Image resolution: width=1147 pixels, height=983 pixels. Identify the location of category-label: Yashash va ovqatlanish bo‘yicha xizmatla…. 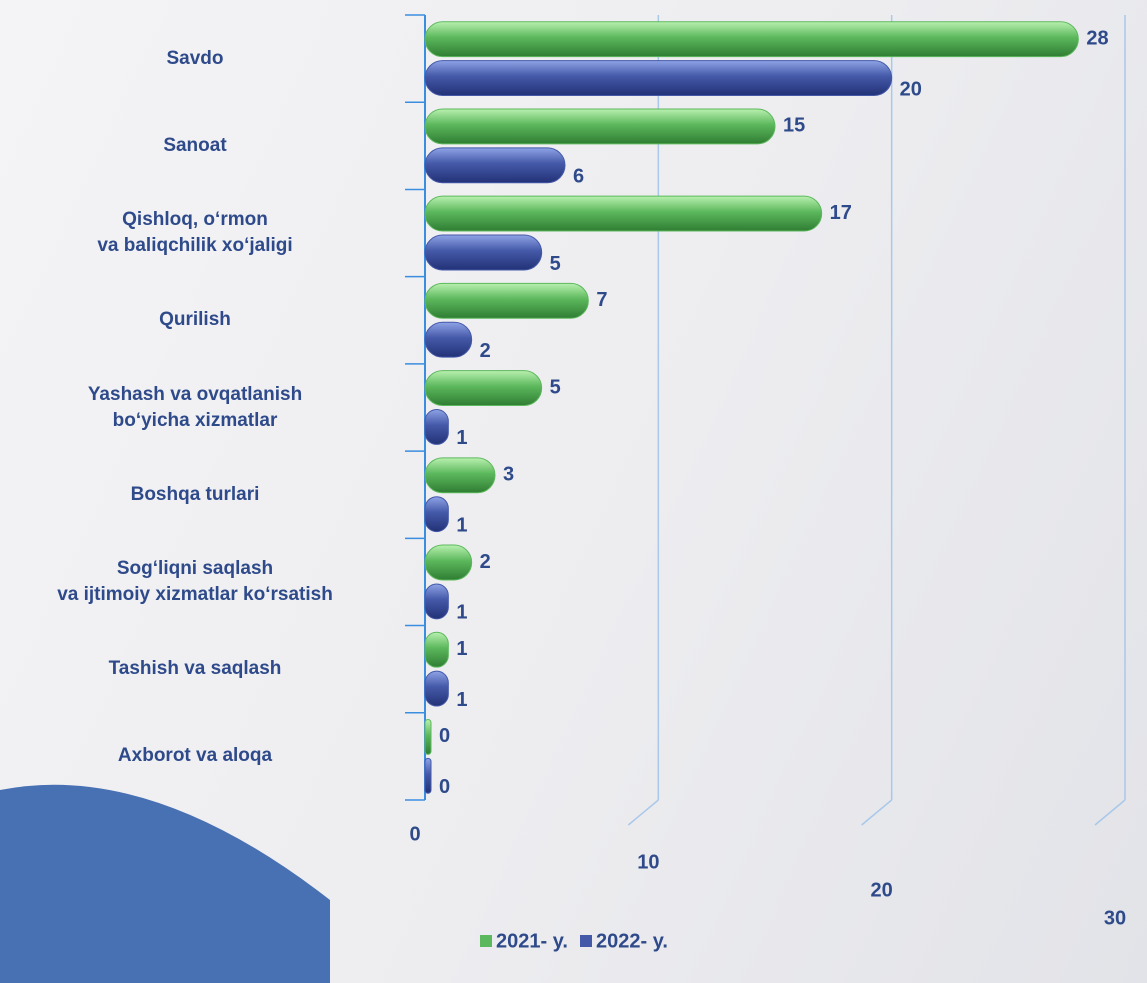
(195, 407).